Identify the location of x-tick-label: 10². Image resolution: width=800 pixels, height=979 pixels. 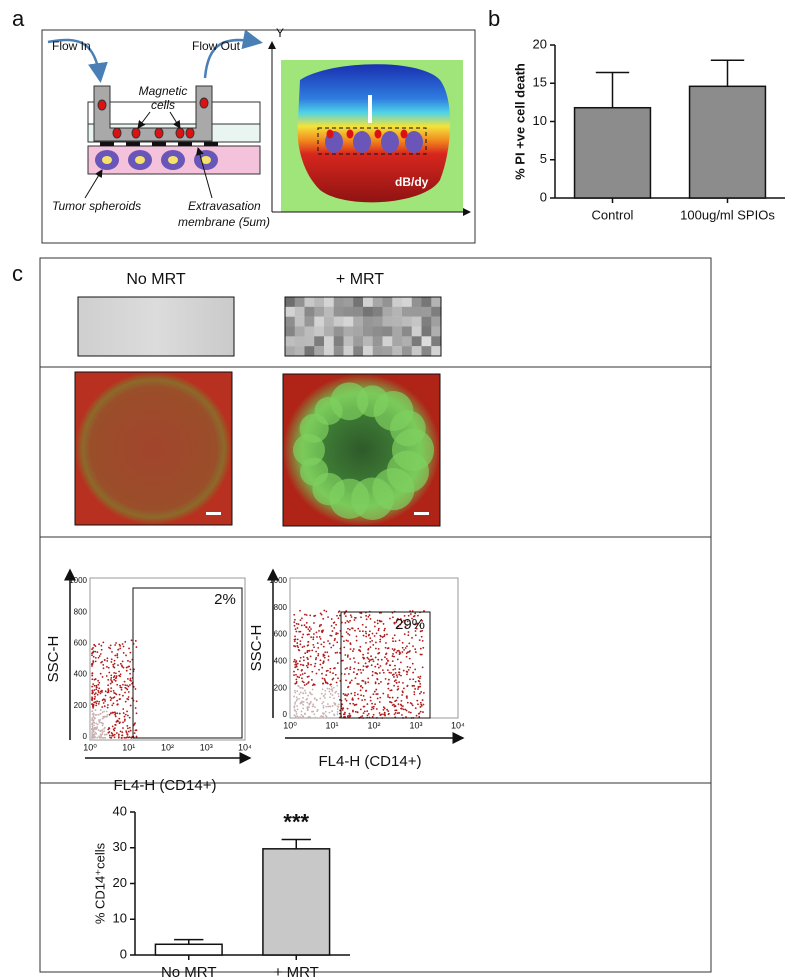
(373, 725).